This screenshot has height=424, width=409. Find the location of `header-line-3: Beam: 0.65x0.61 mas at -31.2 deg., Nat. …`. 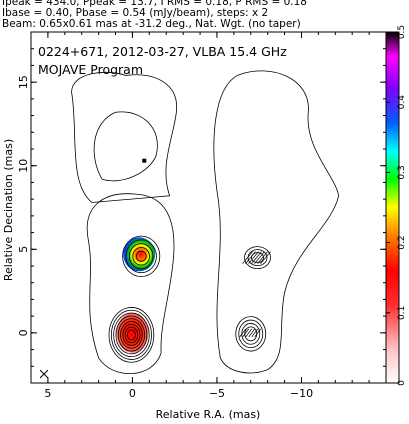

header-line-3: Beam: 0.65x0.61 mas at -31.2 deg., Nat. … is located at coordinates (151, 24).